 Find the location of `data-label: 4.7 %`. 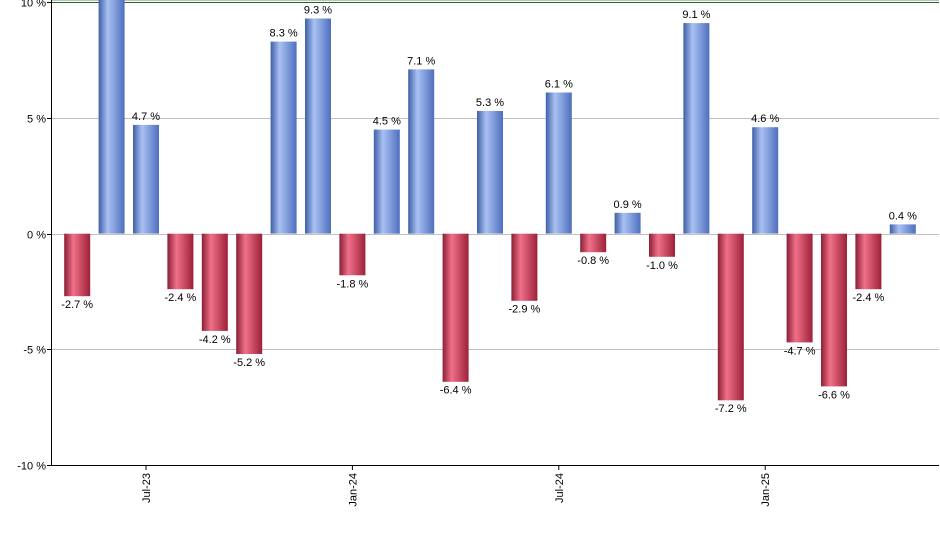

data-label: 4.7 % is located at coordinates (146, 117).